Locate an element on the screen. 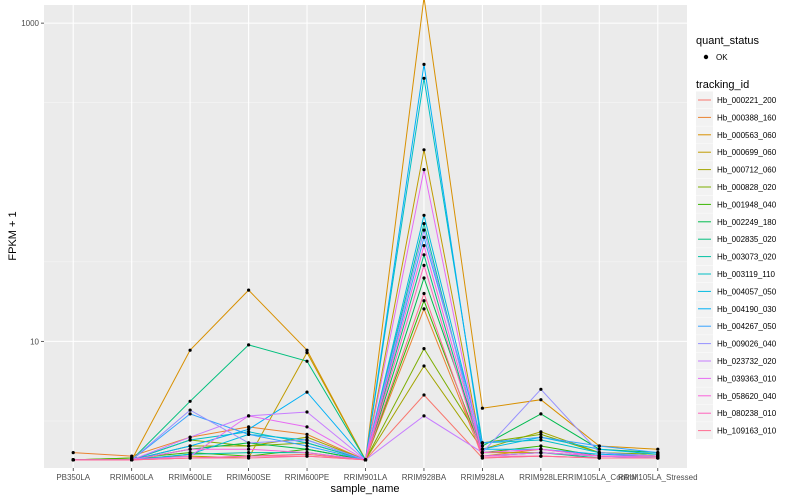  legend-label: Hb_004057_050 is located at coordinates (747, 291).